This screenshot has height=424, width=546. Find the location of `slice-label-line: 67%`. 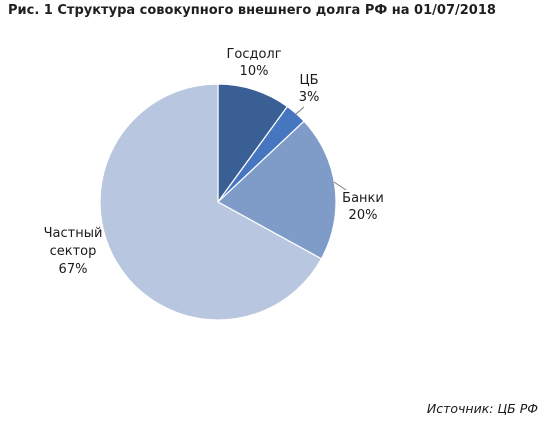

slice-label-line: 67% is located at coordinates (73, 269).